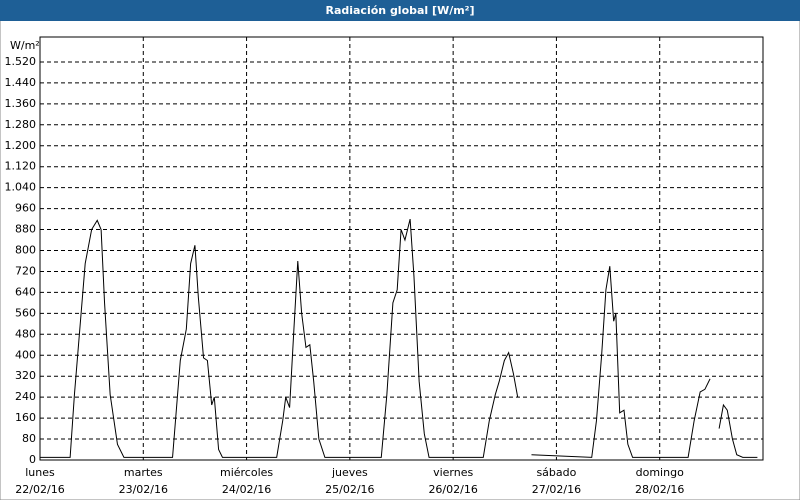  I want to click on x-tick-day: lunes, so click(40, 472).